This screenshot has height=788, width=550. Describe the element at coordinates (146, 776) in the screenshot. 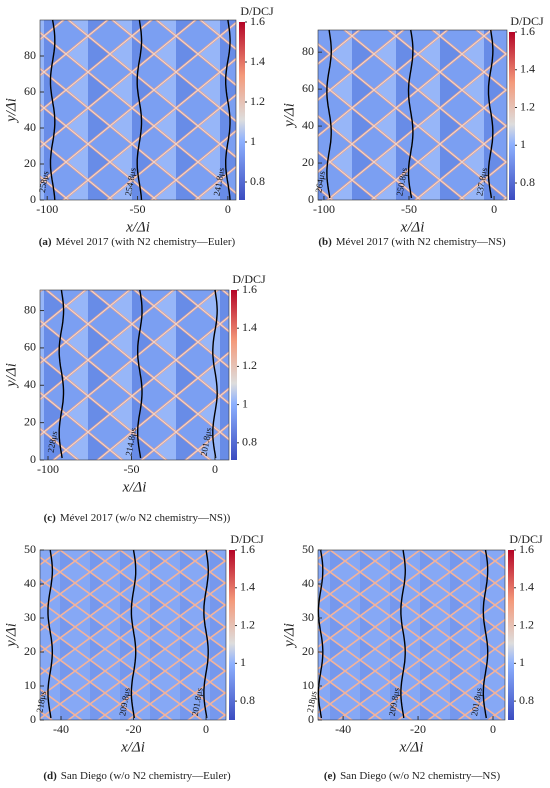

I see `caption-text: San Diego (w/o N2 chemistry—Euler)` at that location.